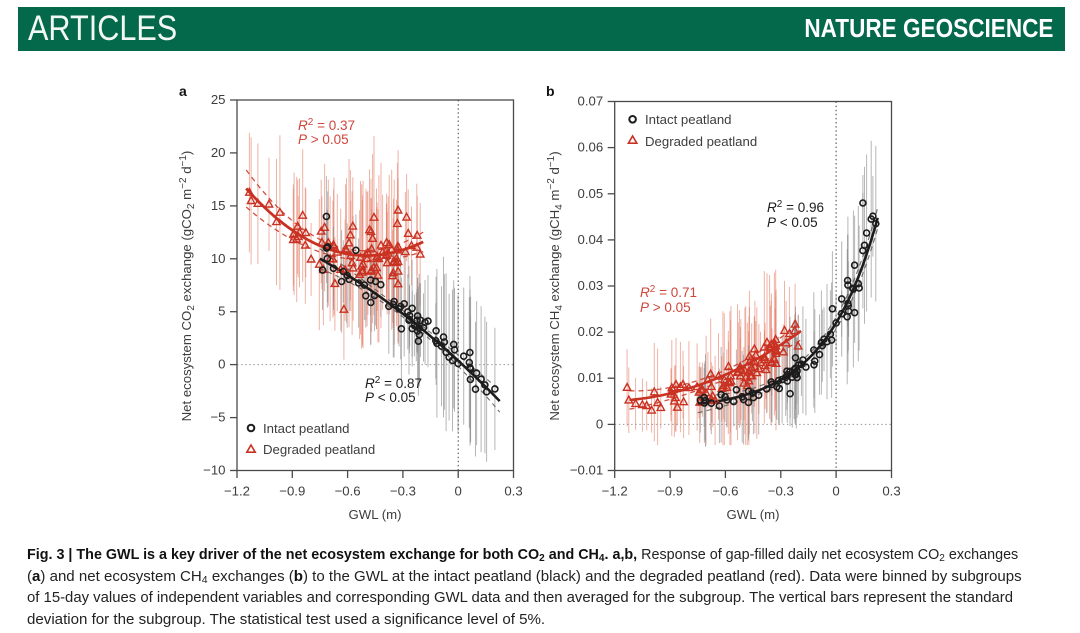 The height and width of the screenshot is (633, 1080). I want to click on svg-text: 0.07, so click(591, 101).